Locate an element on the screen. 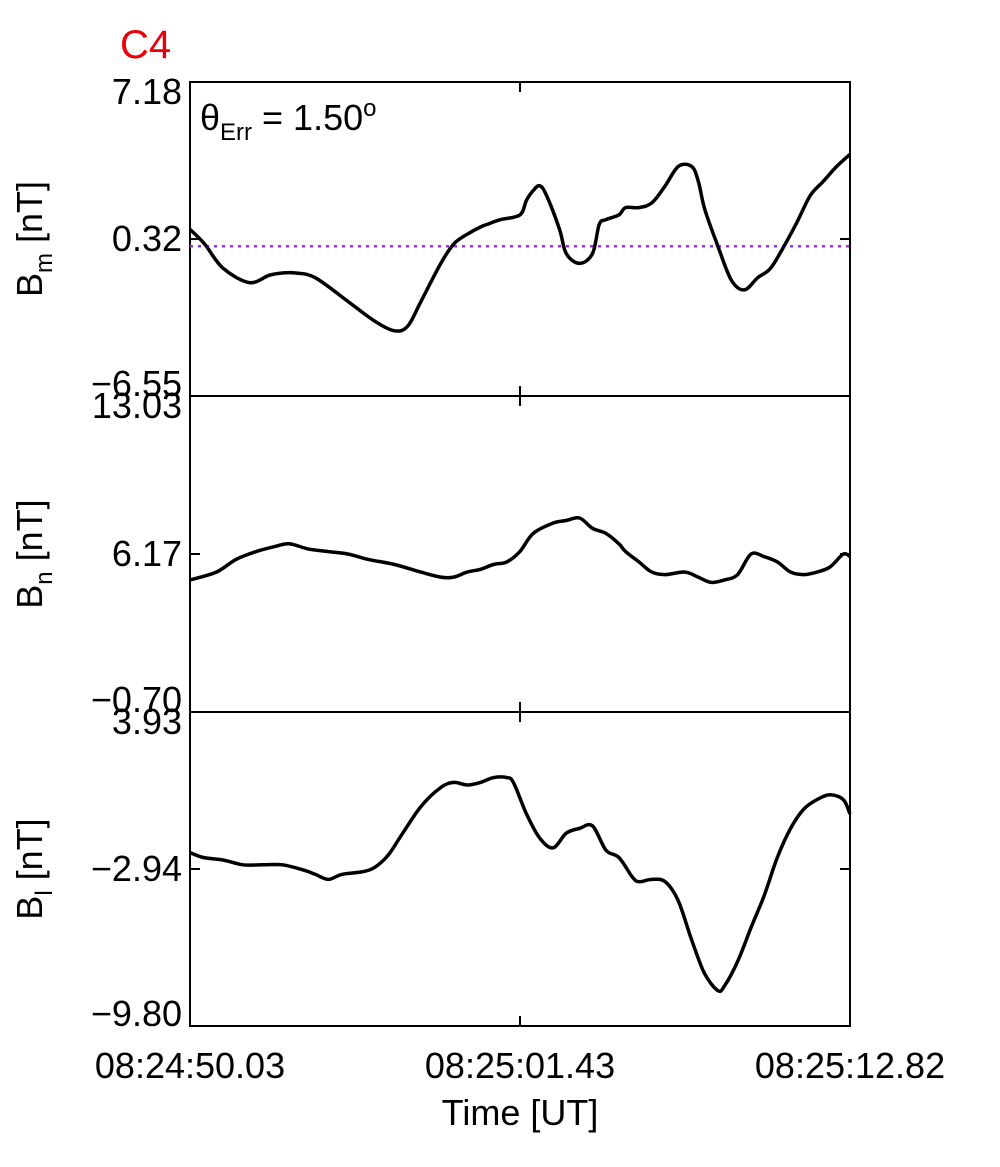  y-axis-label-bl: Bl [nT] is located at coordinates (33, 868).